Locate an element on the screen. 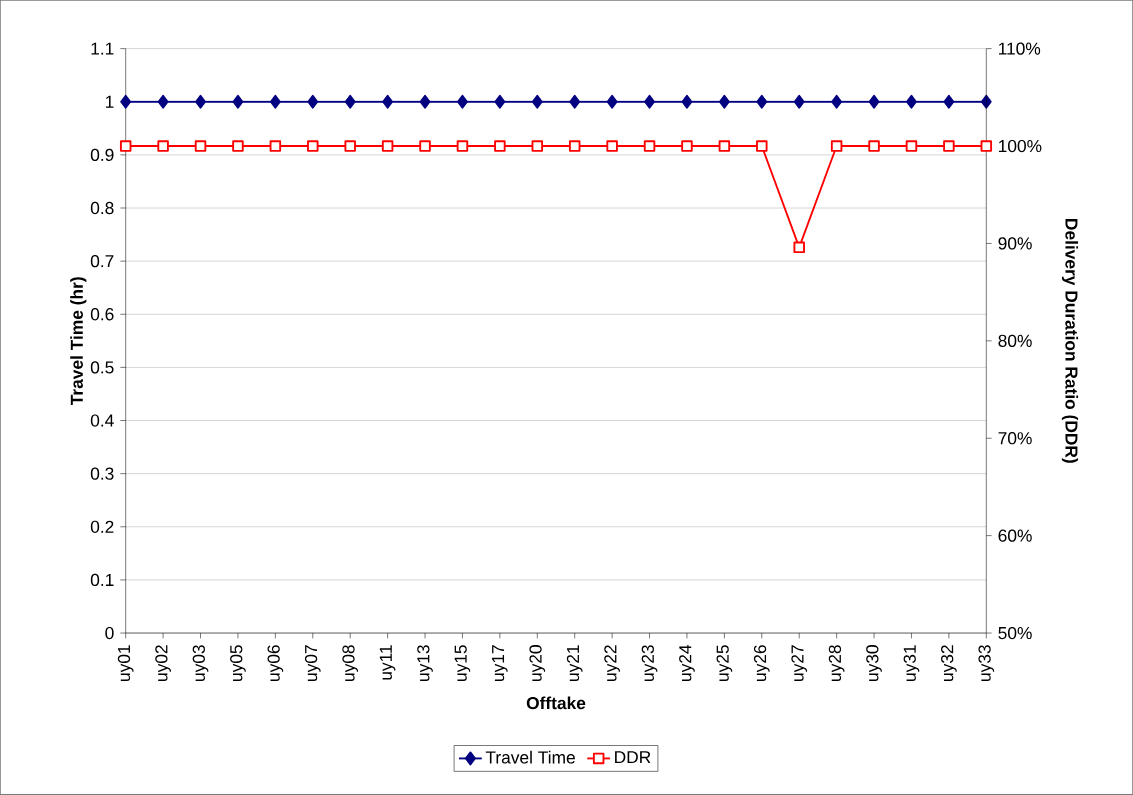 The width and height of the screenshot is (1133, 795). y2-tick-label: 50% is located at coordinates (1015, 633).